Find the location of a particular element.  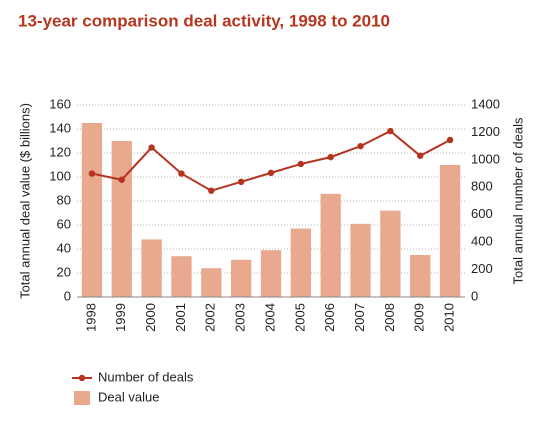

x-tick-label: 2009 is located at coordinates (419, 317).